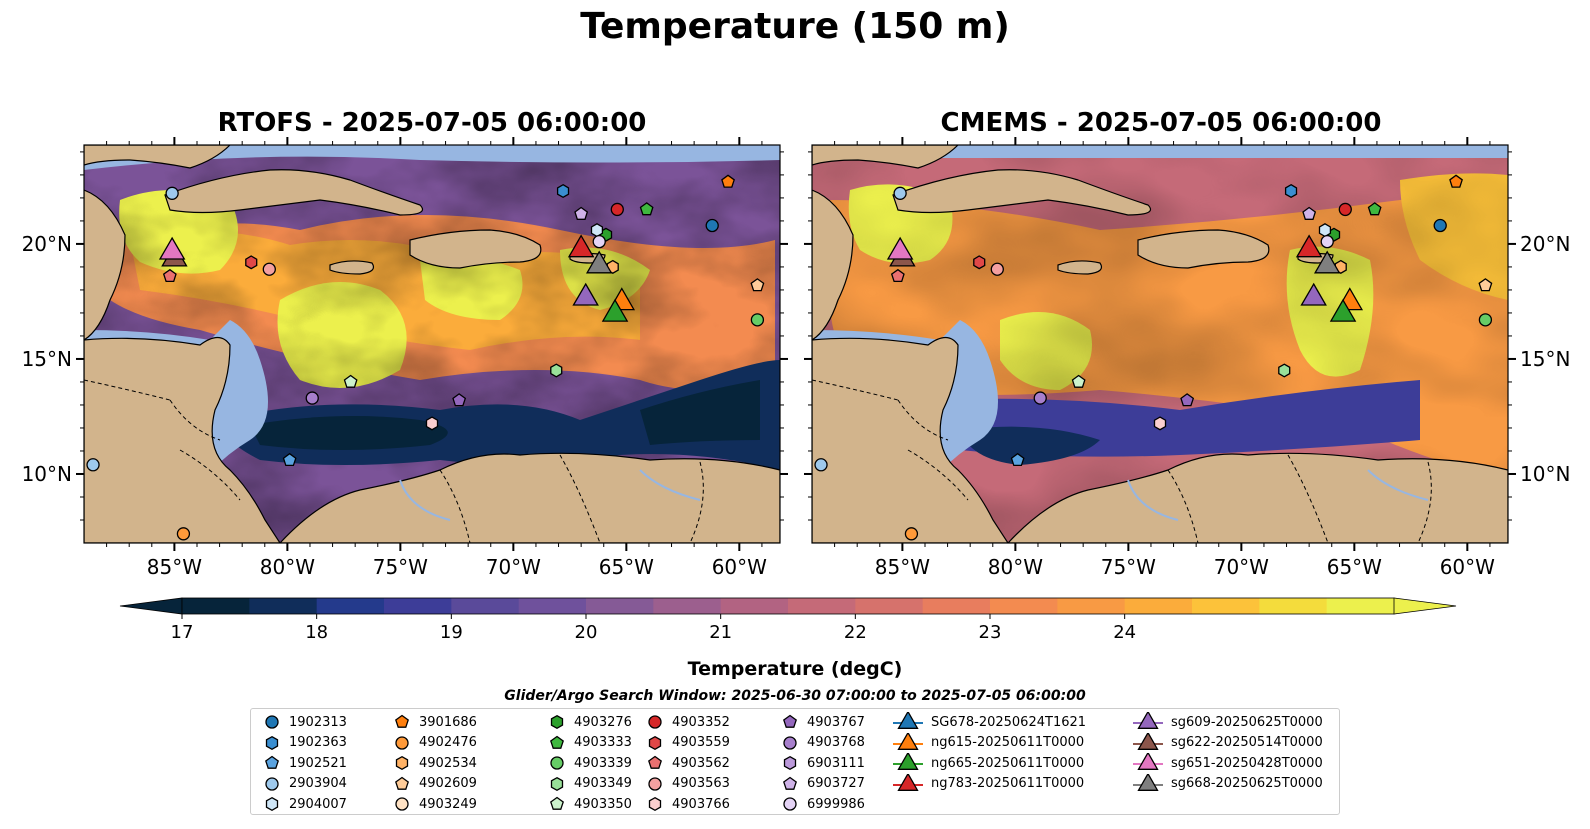  What do you see at coordinates (318, 784) in the screenshot?
I see `legend-label: 2903904` at bounding box center [318, 784].